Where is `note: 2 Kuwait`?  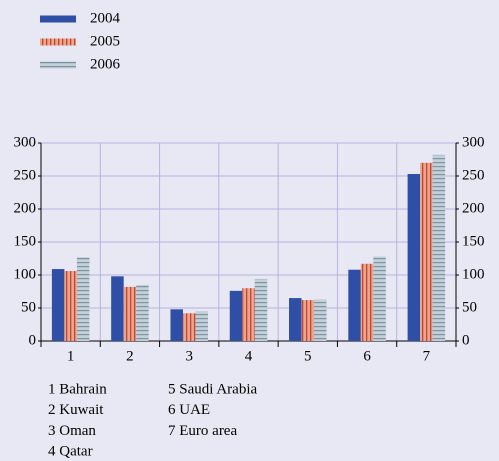
note: 2 Kuwait is located at coordinates (76, 410).